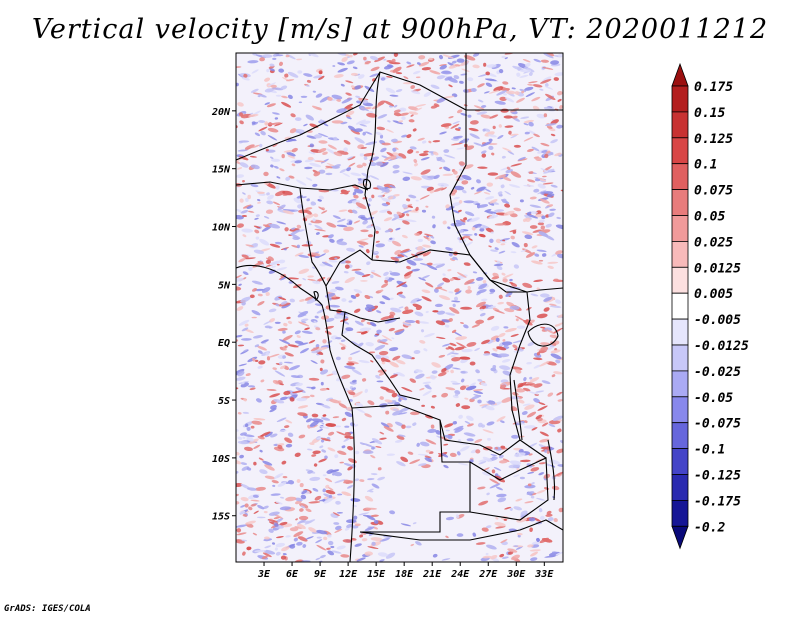  I want to click on lat-tick-label: 10N, so click(221, 228).